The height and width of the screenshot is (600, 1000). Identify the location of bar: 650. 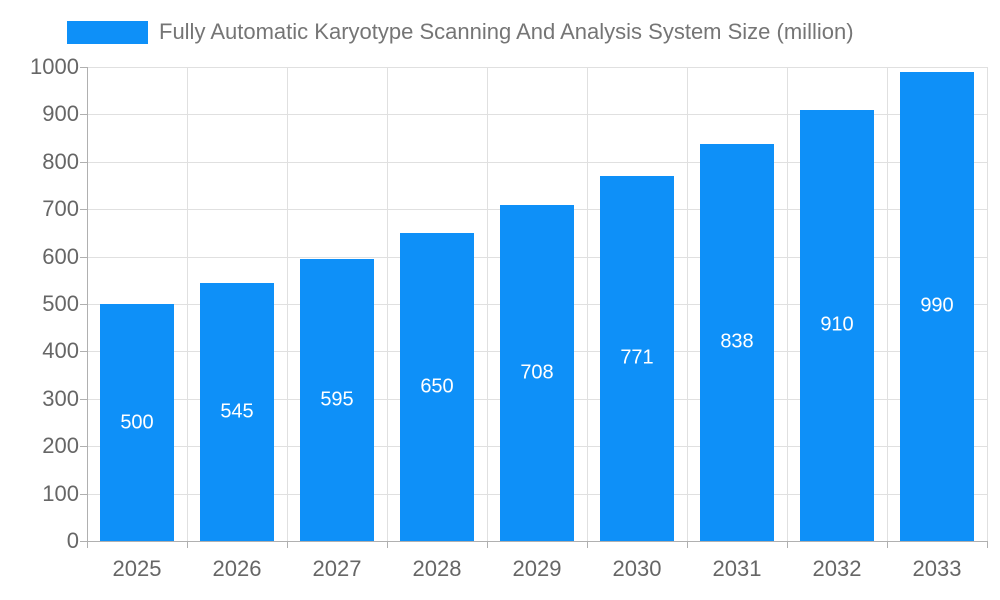
(437, 386).